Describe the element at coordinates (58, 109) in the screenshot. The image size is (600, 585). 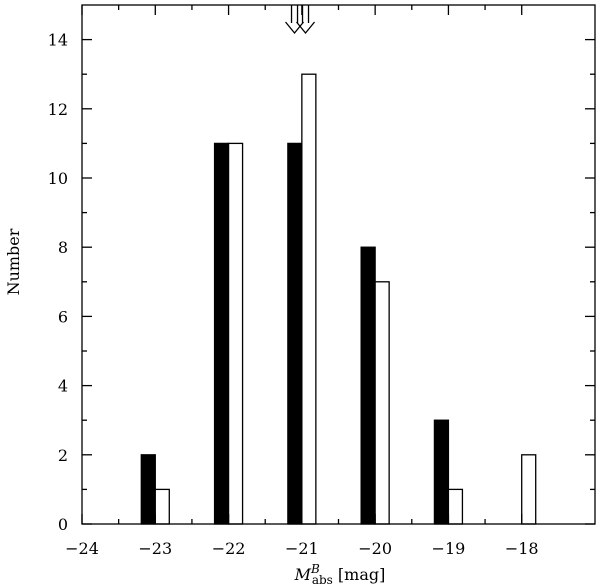
I see `y-tick-label: 12` at that location.